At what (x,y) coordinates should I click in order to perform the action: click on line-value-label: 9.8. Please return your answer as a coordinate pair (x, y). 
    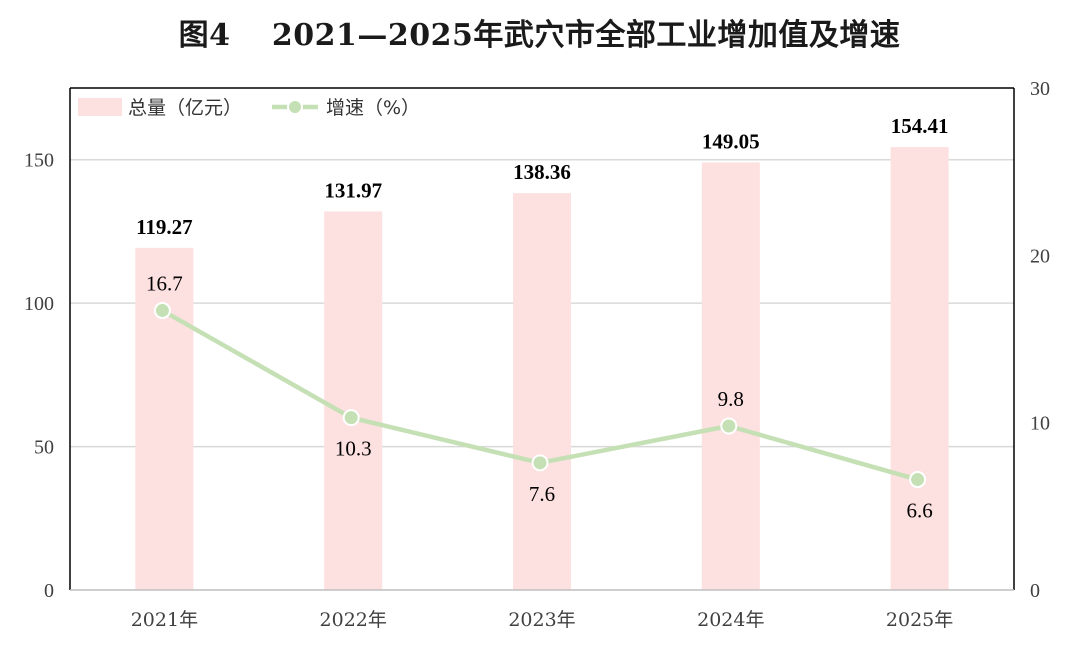
    Looking at the image, I should click on (731, 399).